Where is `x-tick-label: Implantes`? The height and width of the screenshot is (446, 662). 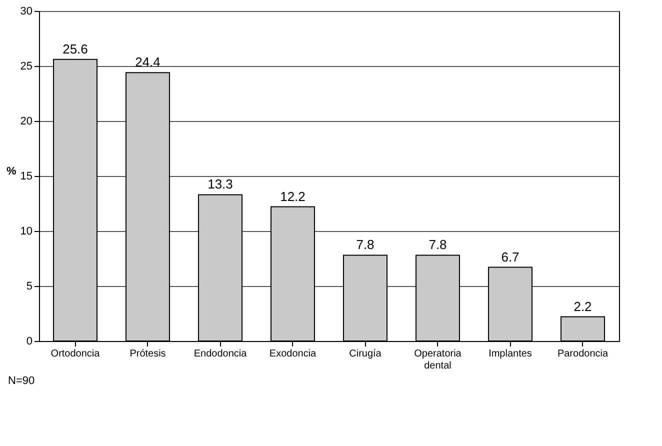 x-tick-label: Implantes is located at coordinates (510, 354).